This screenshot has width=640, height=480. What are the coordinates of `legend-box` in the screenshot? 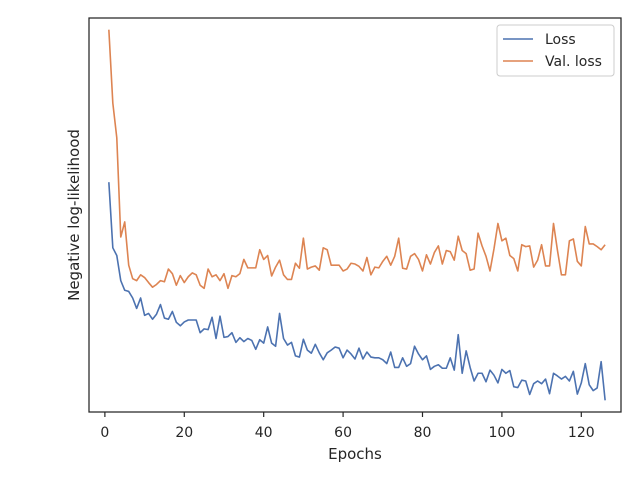 It's located at (555, 50).